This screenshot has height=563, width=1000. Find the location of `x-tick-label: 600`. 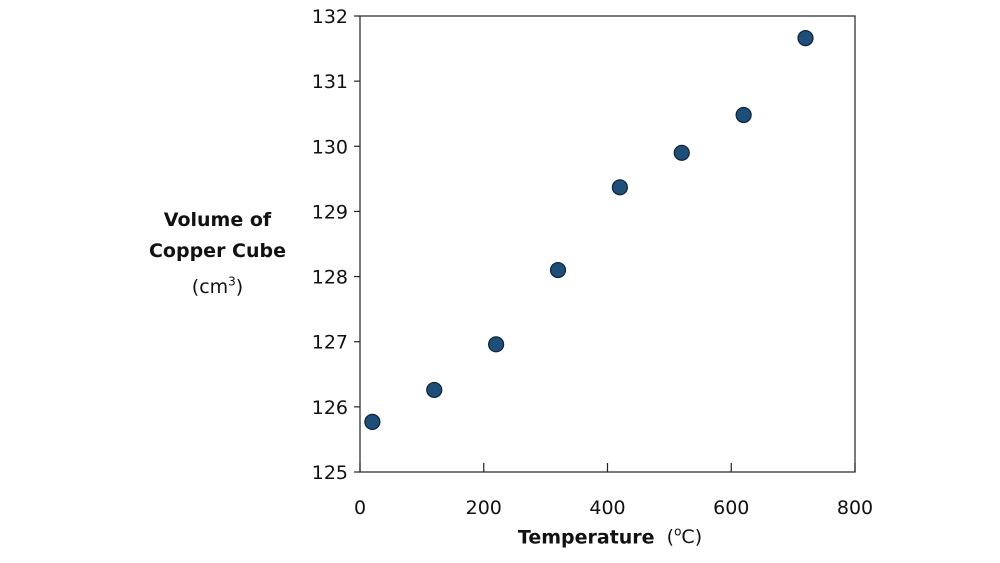

x-tick-label: 600 is located at coordinates (731, 508).